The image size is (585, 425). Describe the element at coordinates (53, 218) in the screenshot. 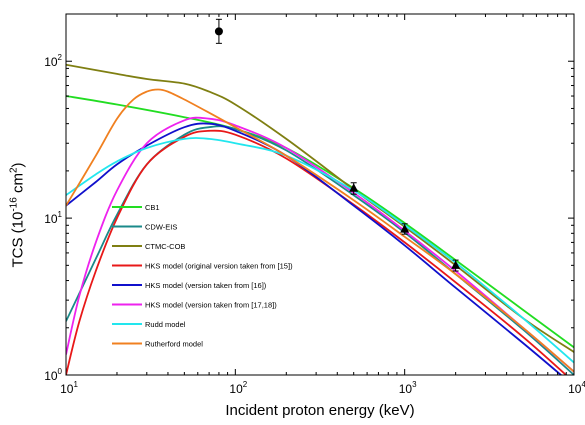

I see `y-tick-label-2: 10¹` at that location.